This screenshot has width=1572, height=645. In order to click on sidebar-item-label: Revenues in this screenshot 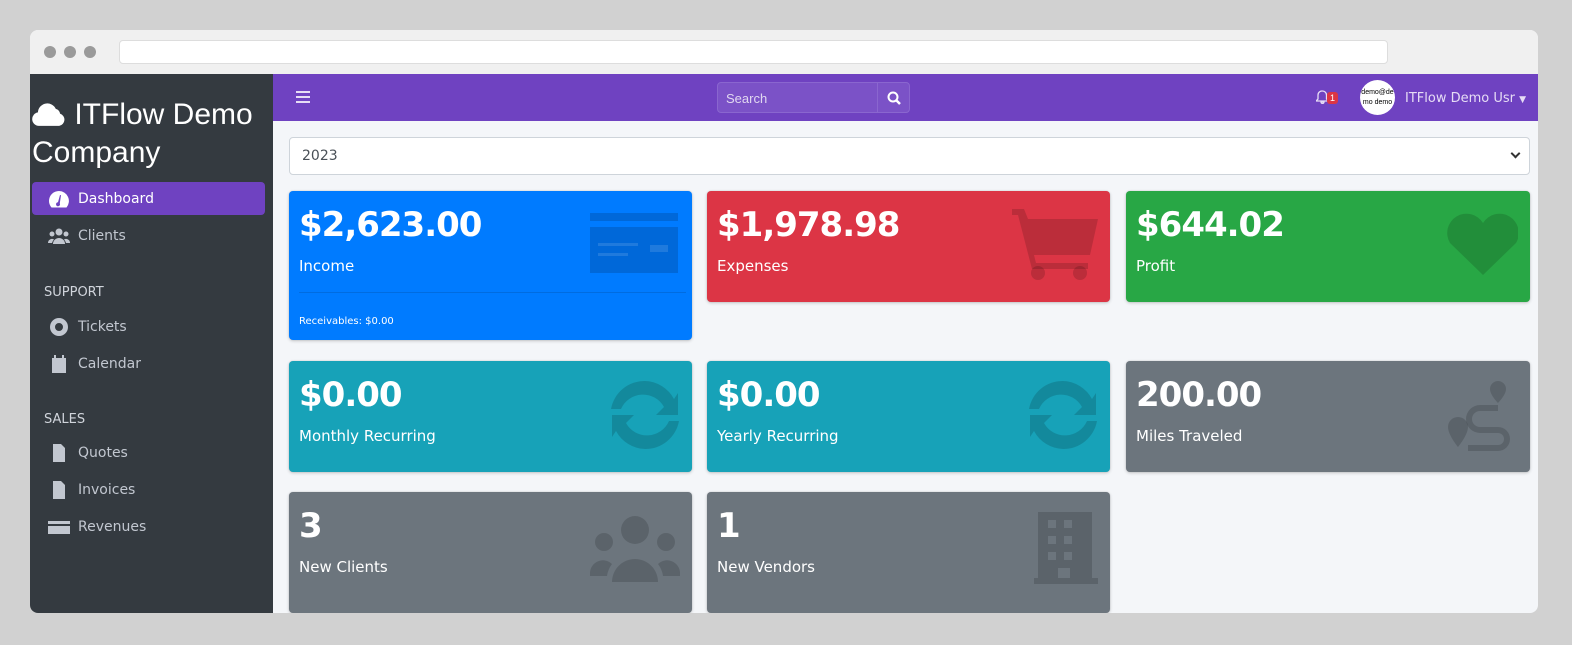, I will do `click(112, 526)`.